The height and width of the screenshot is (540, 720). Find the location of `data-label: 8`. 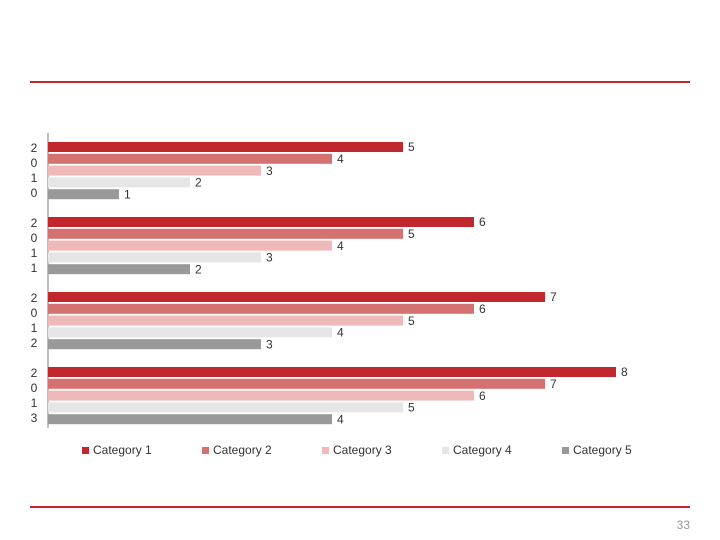

data-label: 8 is located at coordinates (624, 372).